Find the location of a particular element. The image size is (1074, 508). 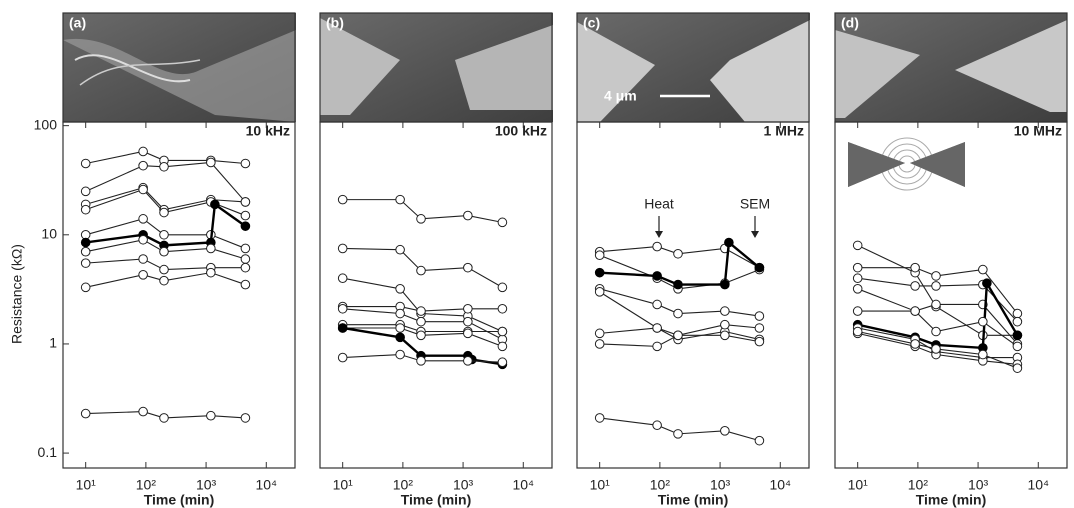

annotation-arrowhead is located at coordinates (755, 234).